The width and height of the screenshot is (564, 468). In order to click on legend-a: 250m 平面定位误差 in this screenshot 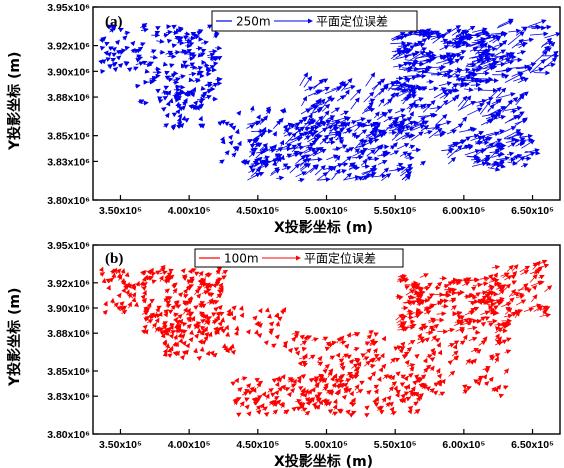, I will do `click(314, 21)`.